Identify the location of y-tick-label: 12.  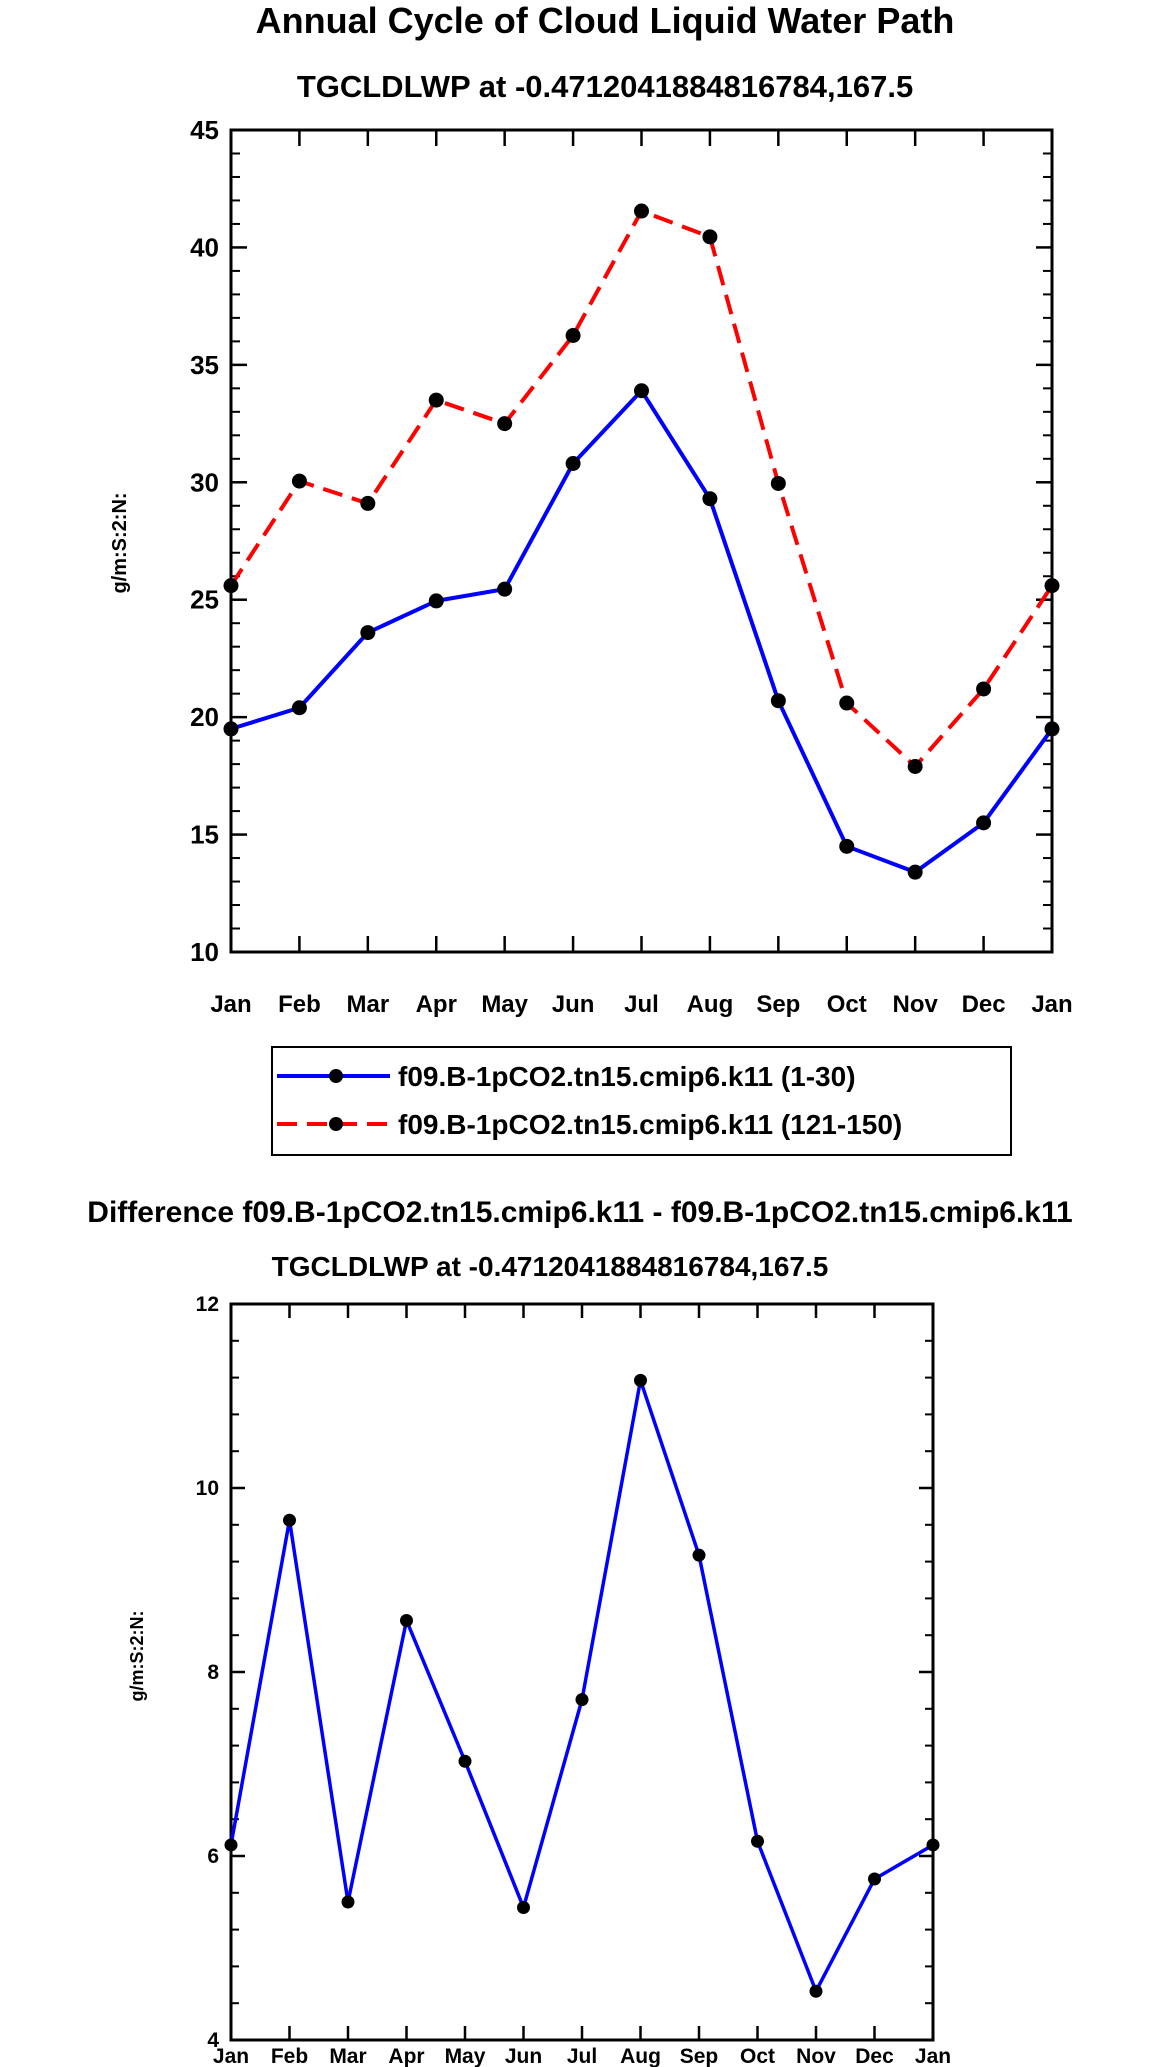
(207, 1304).